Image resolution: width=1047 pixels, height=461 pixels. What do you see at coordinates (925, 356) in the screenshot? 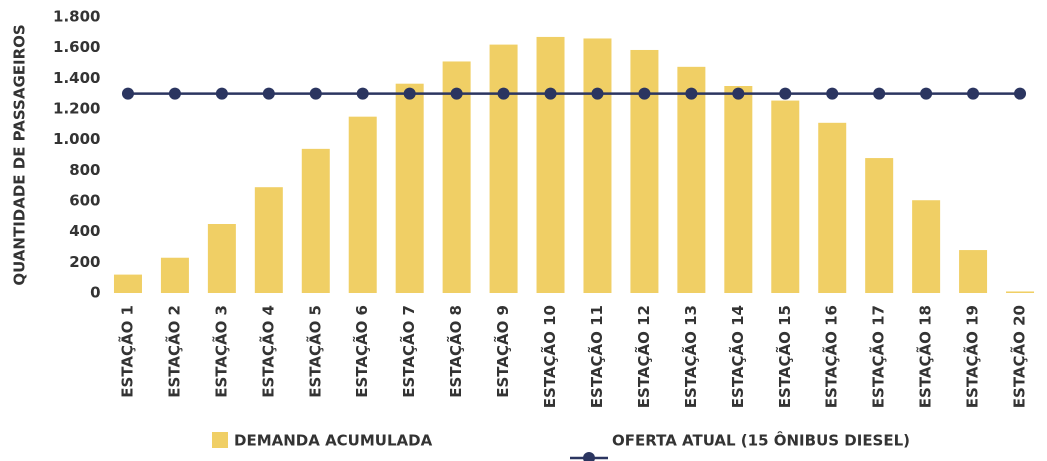
I see `x-tick-label: ESTAÇÃO 18` at bounding box center [925, 356].